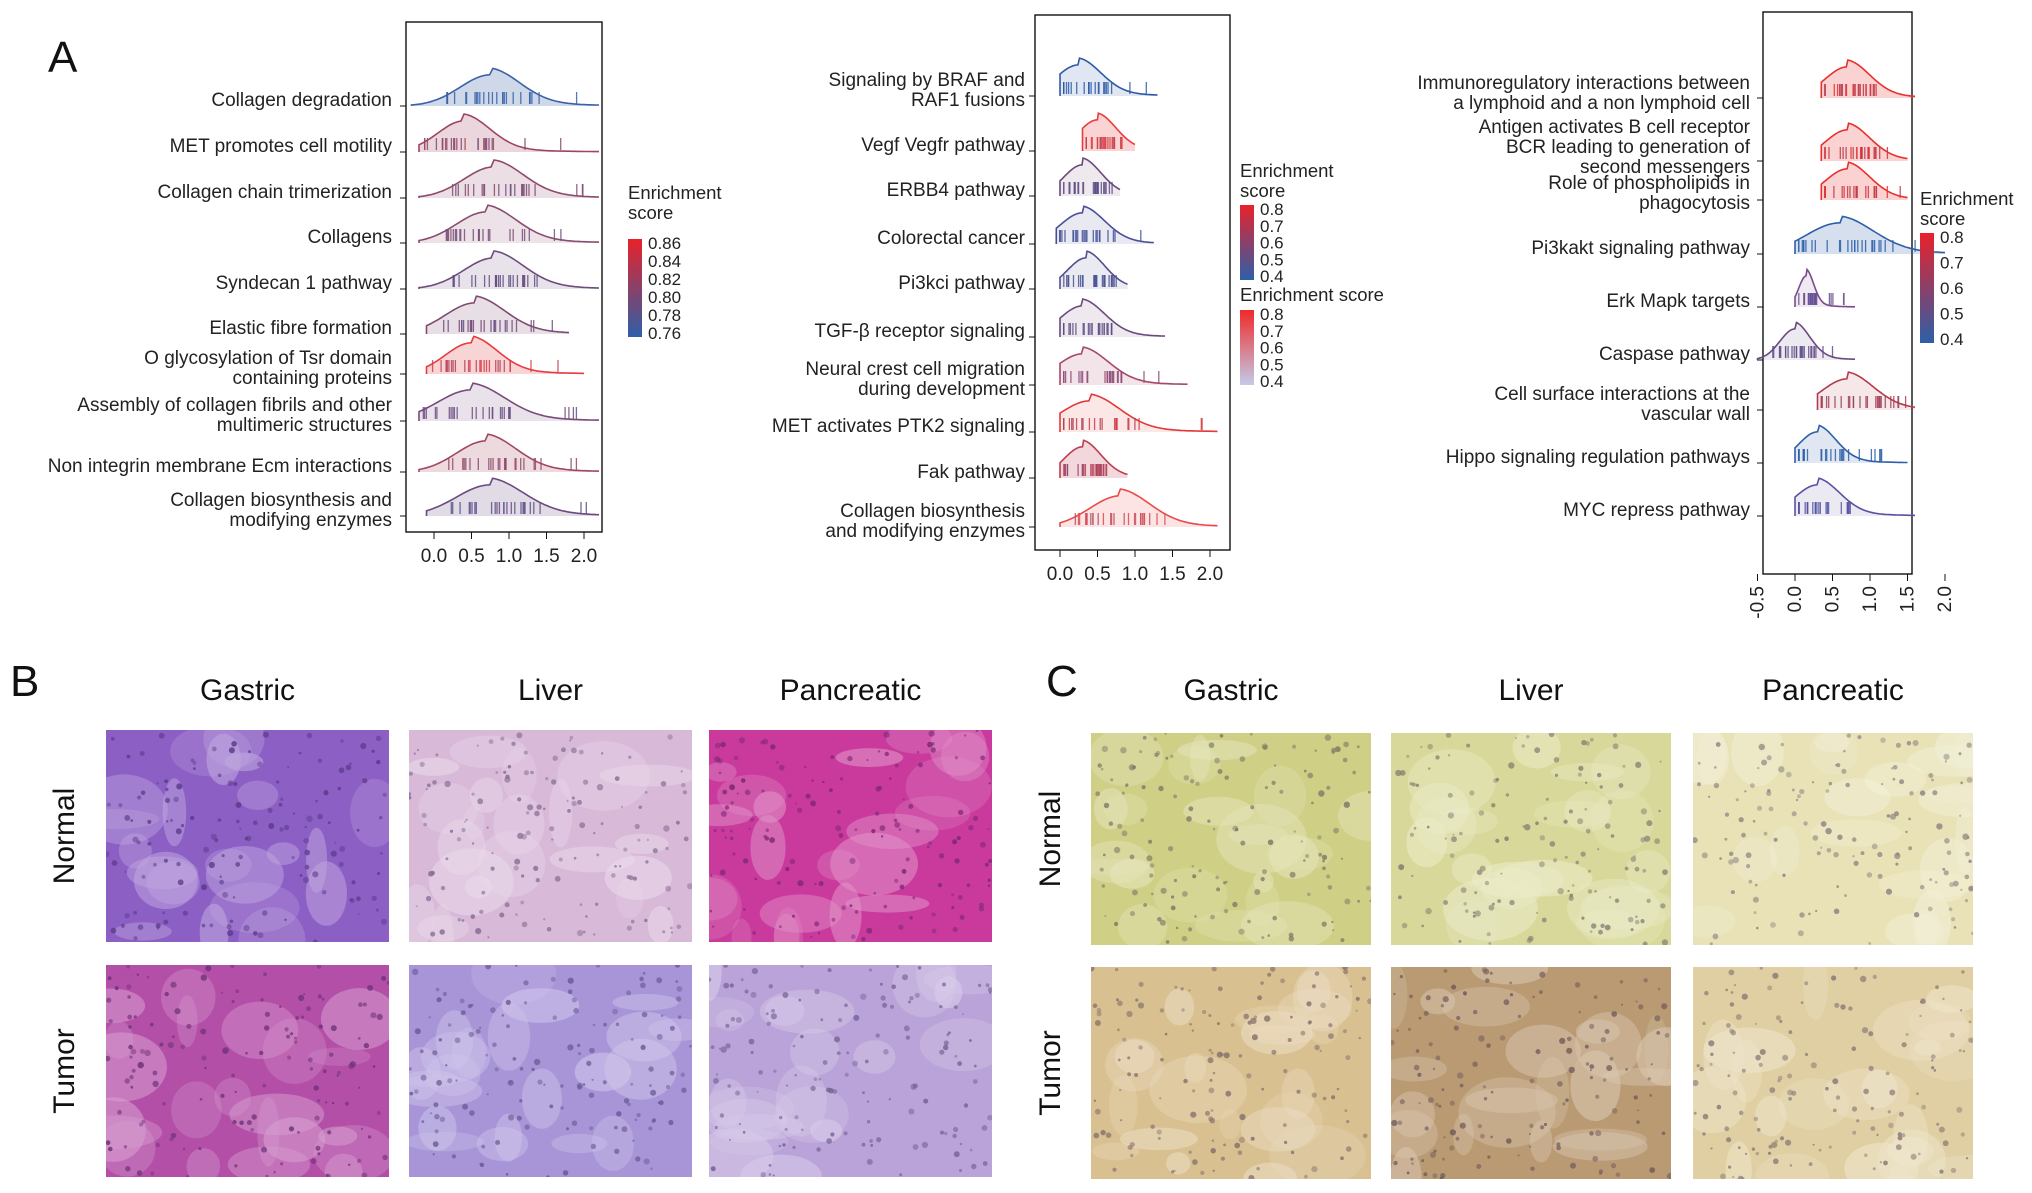  I want to click on legend-tick: 0.6, so click(1272, 348).